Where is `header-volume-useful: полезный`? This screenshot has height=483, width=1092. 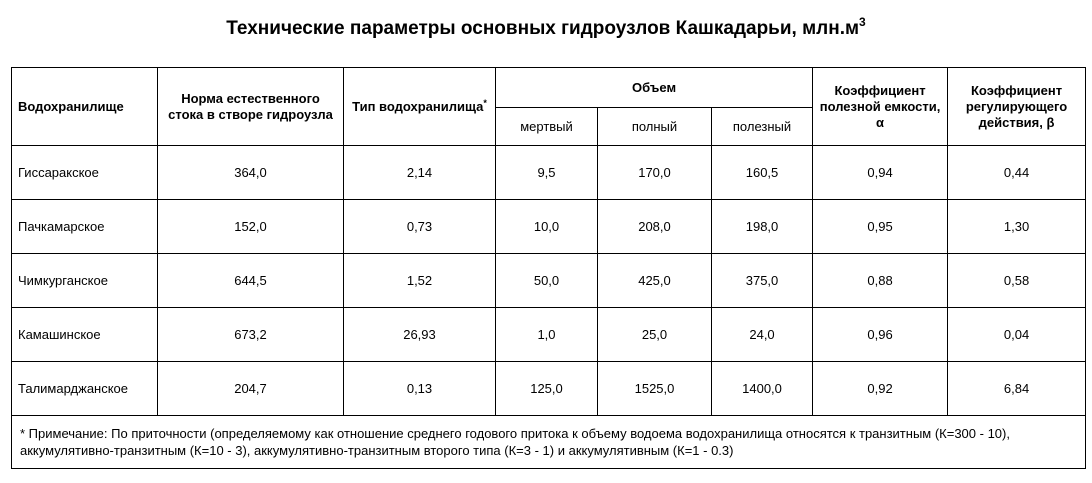 header-volume-useful: полезный is located at coordinates (762, 126).